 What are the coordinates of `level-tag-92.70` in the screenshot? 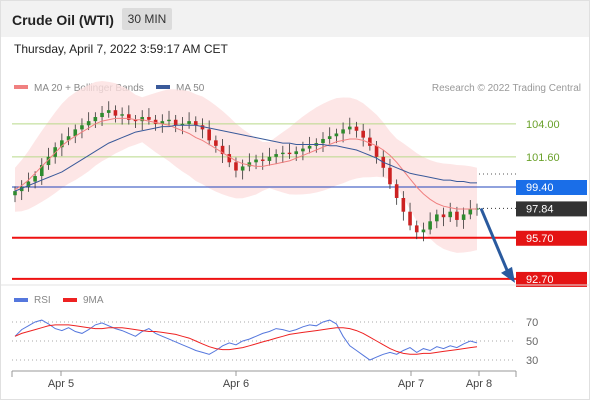 It's located at (551, 279).